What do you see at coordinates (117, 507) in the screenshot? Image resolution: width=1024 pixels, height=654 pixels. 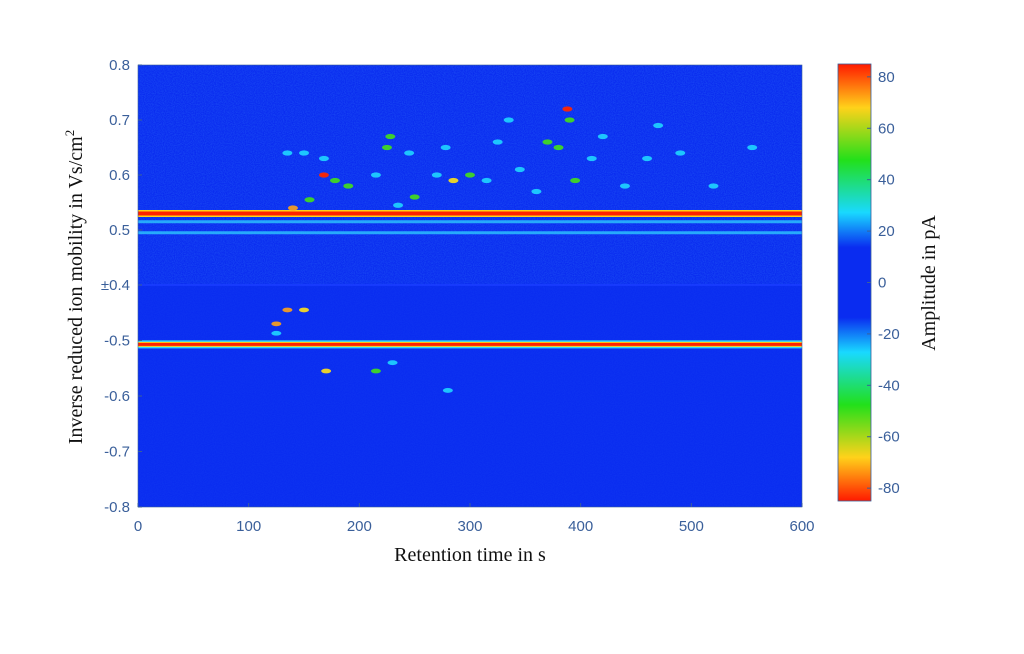 I see `y-tick-label: -0.8` at bounding box center [117, 507].